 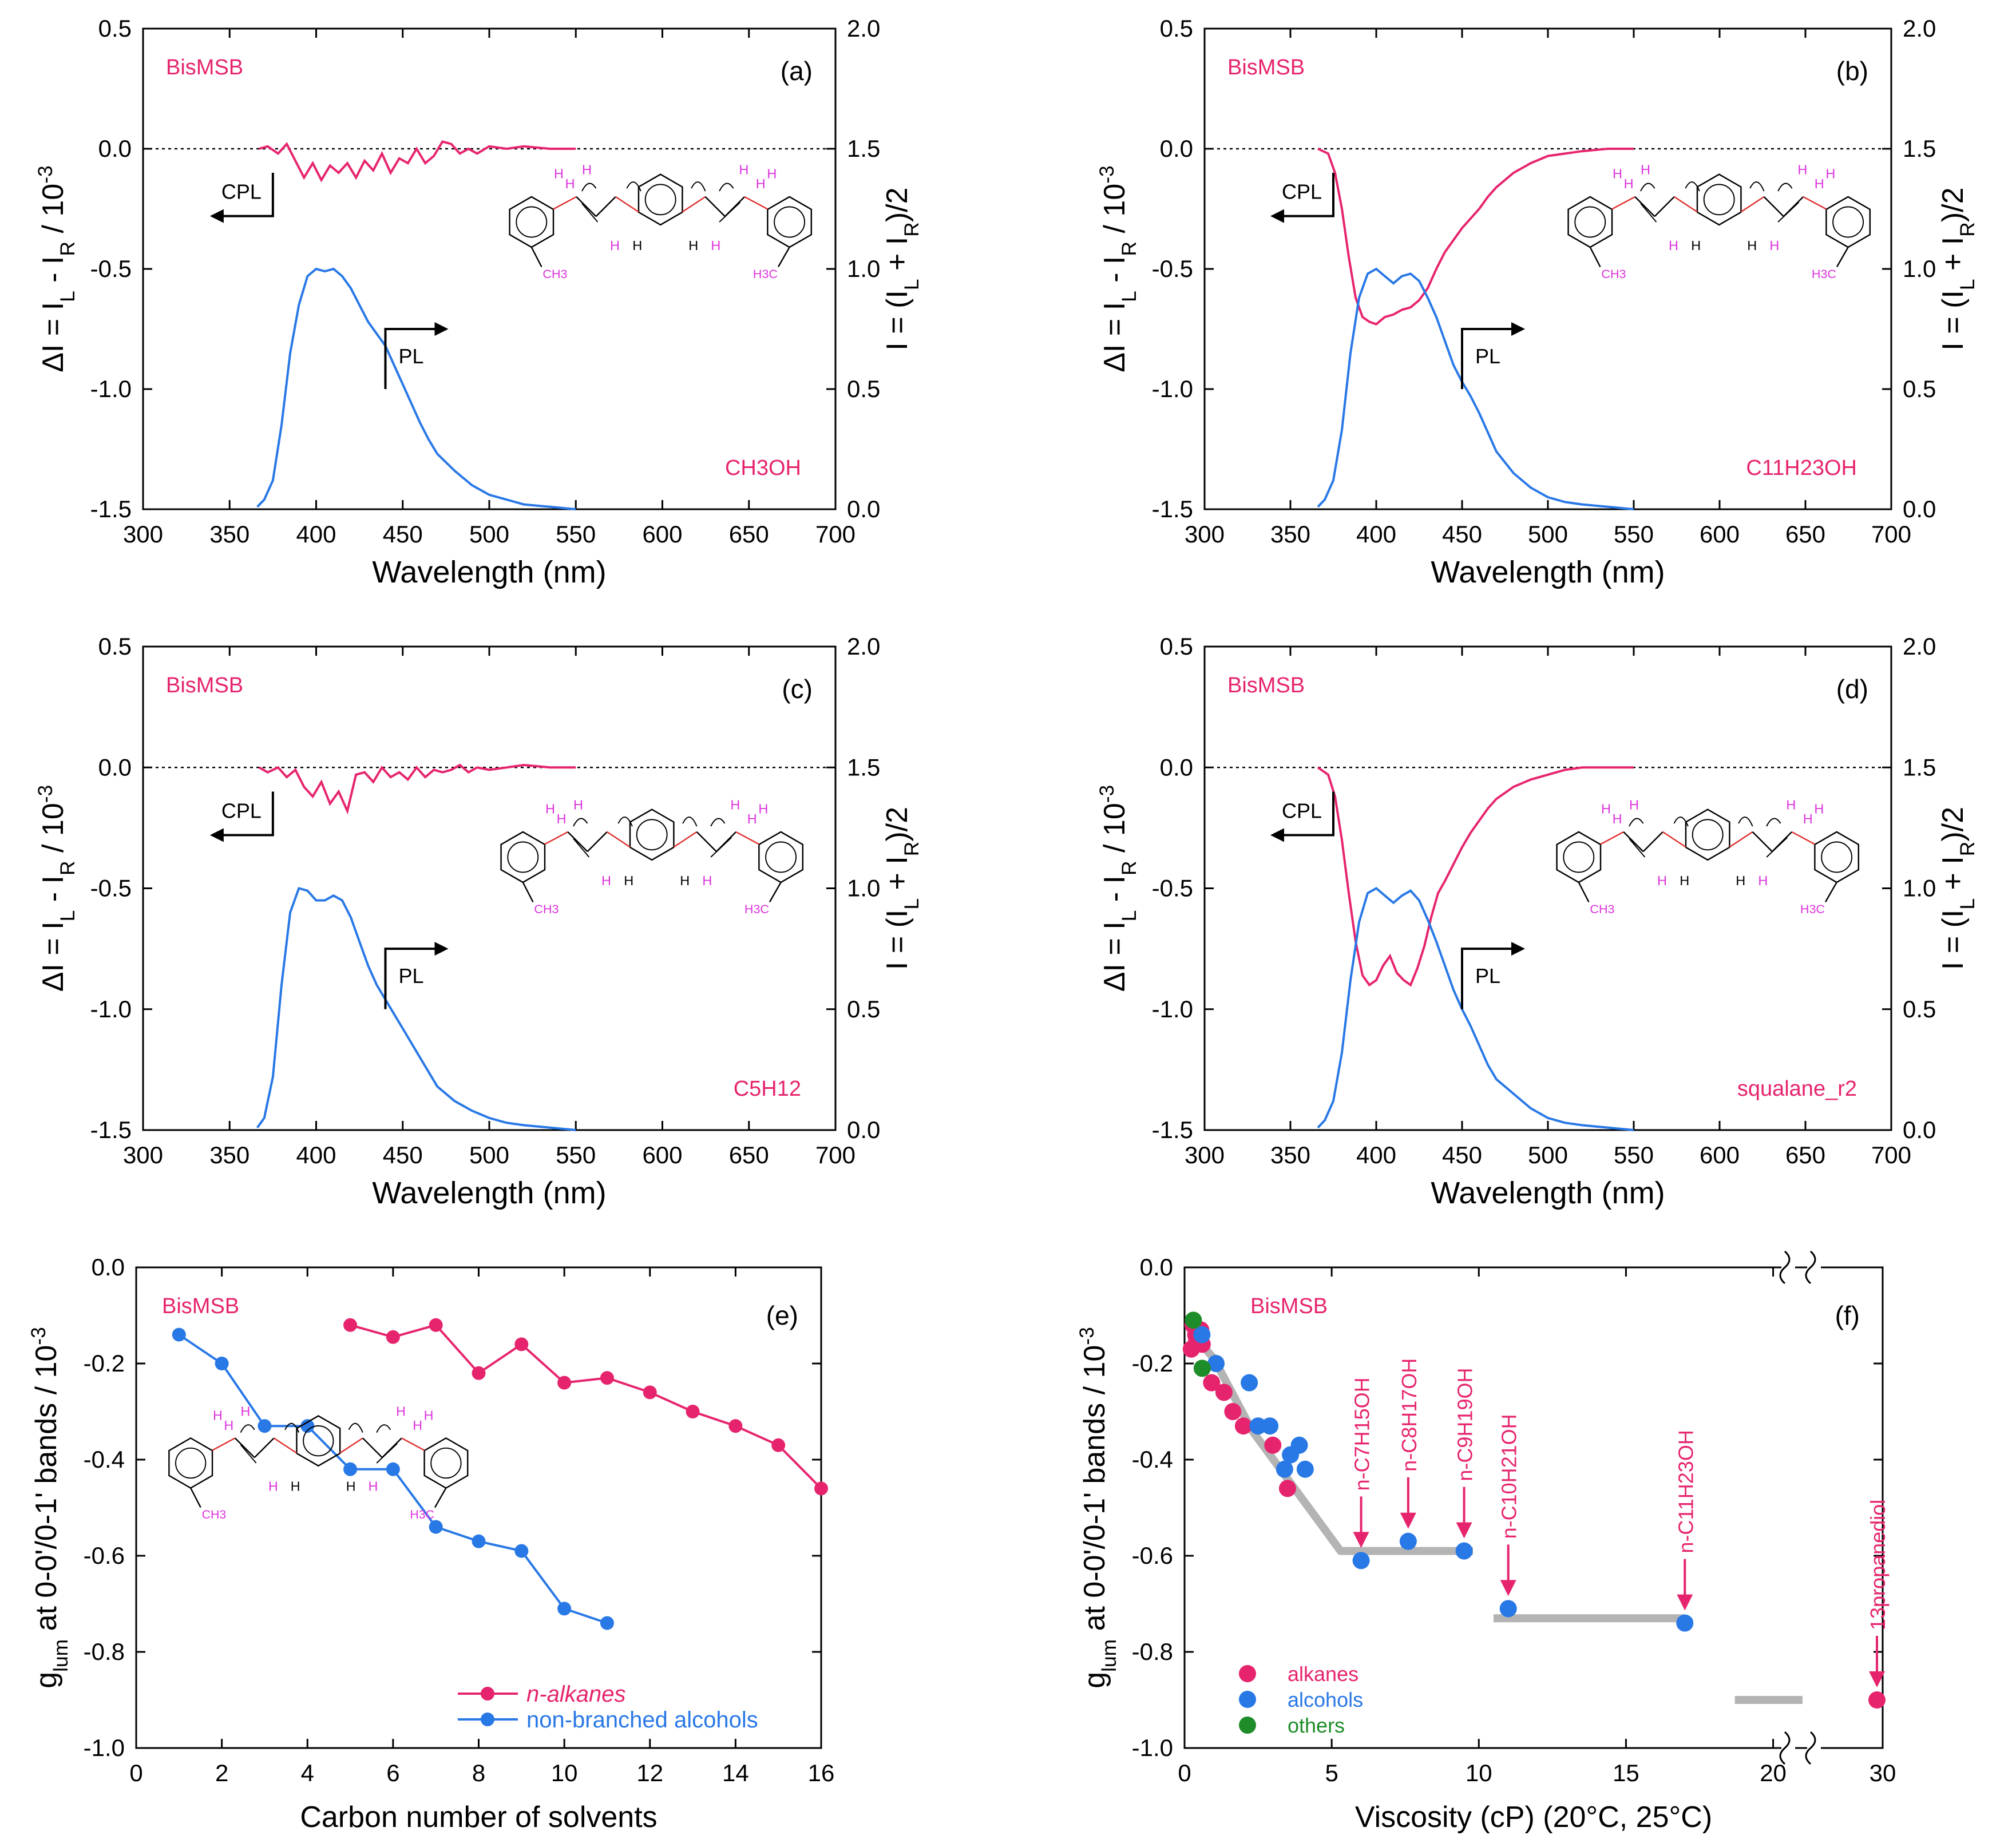 What do you see at coordinates (576, 534) in the screenshot?
I see `x-tick-label: 550` at bounding box center [576, 534].